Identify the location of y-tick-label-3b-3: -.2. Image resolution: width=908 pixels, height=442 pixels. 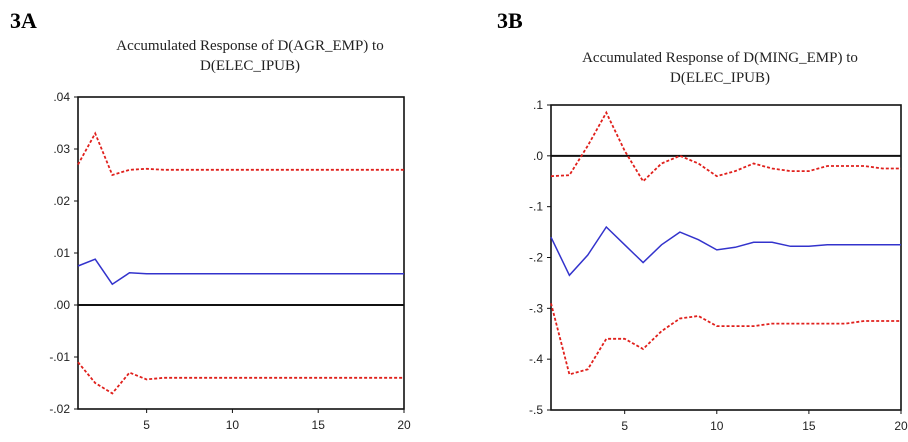
(536, 258).